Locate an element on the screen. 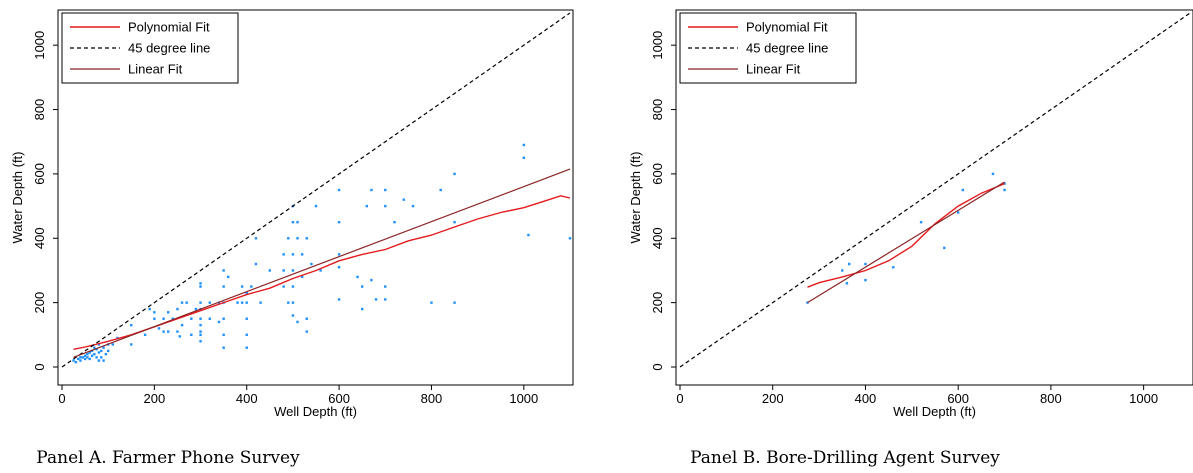 Image resolution: width=1193 pixels, height=473 pixels. y-axis-label: Water Depth (ft) is located at coordinates (17, 198).